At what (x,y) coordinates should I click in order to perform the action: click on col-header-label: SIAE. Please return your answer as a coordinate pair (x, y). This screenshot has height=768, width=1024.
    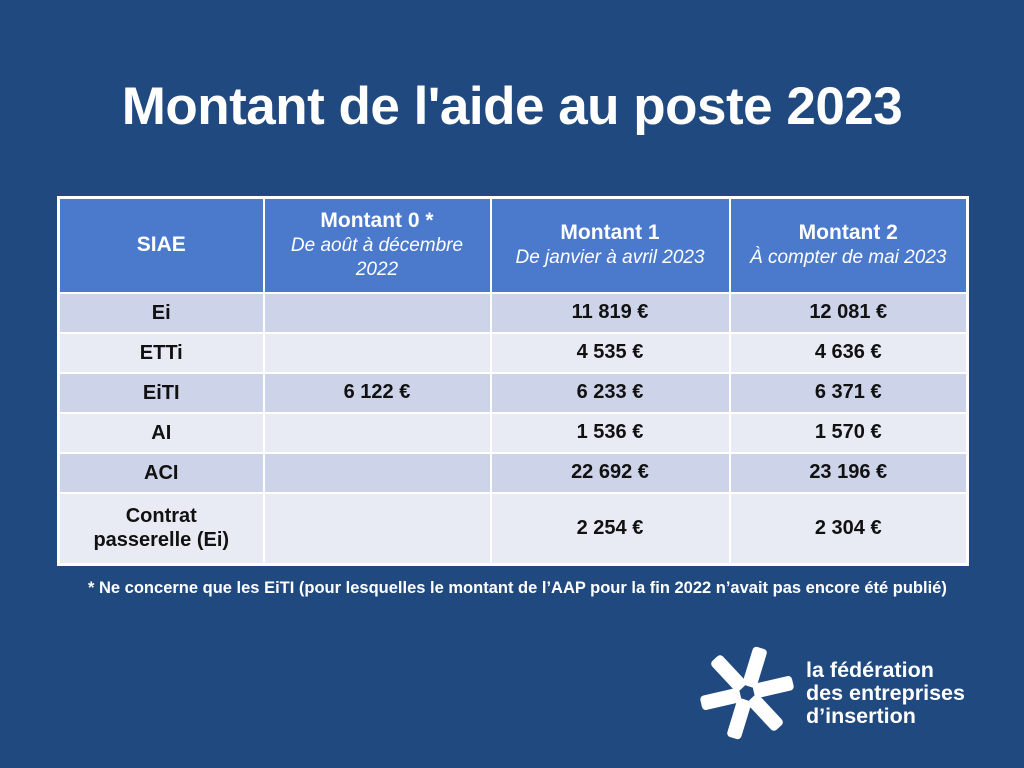
    Looking at the image, I should click on (161, 245).